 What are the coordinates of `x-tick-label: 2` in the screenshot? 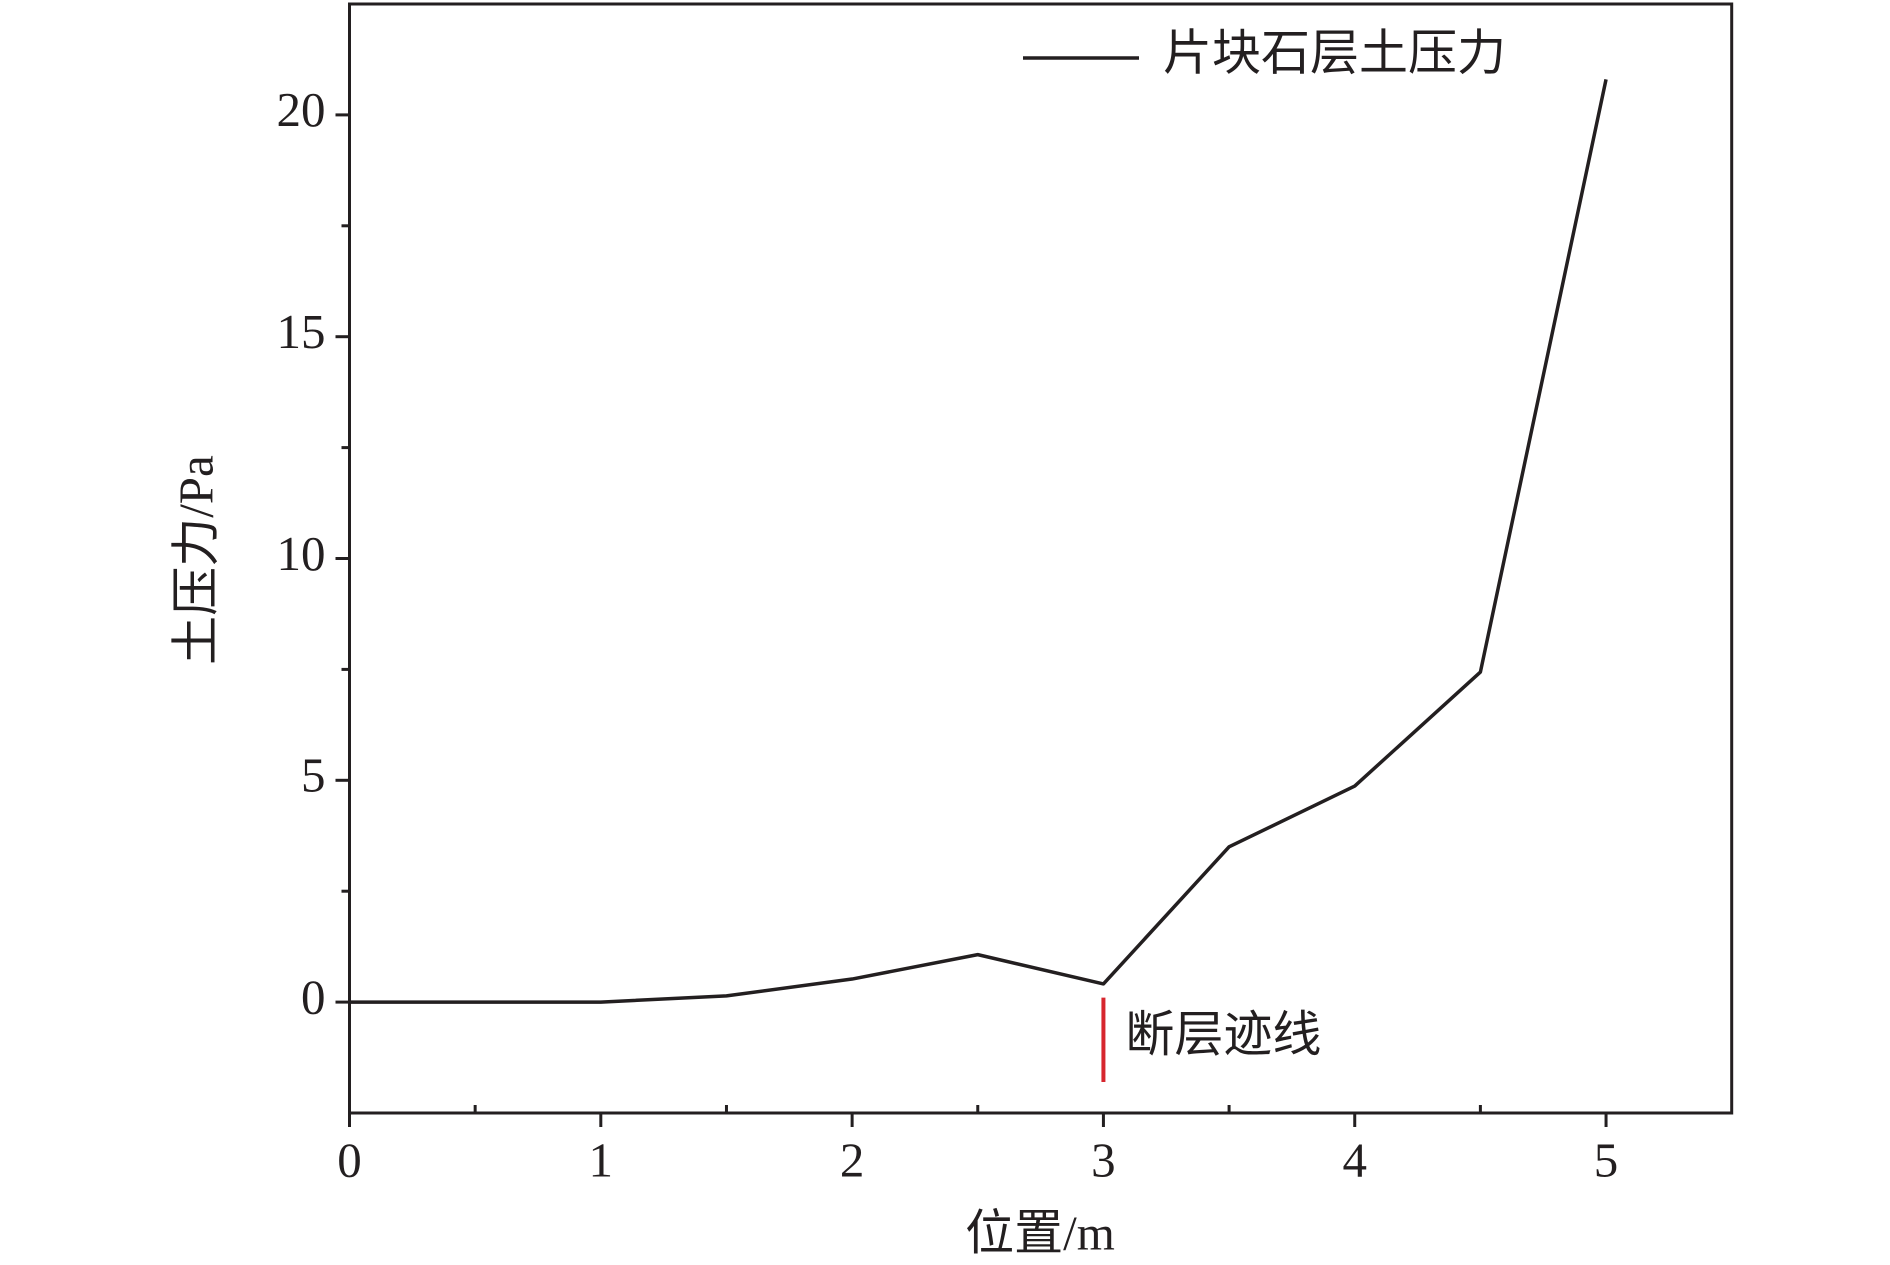 It's located at (852, 1159).